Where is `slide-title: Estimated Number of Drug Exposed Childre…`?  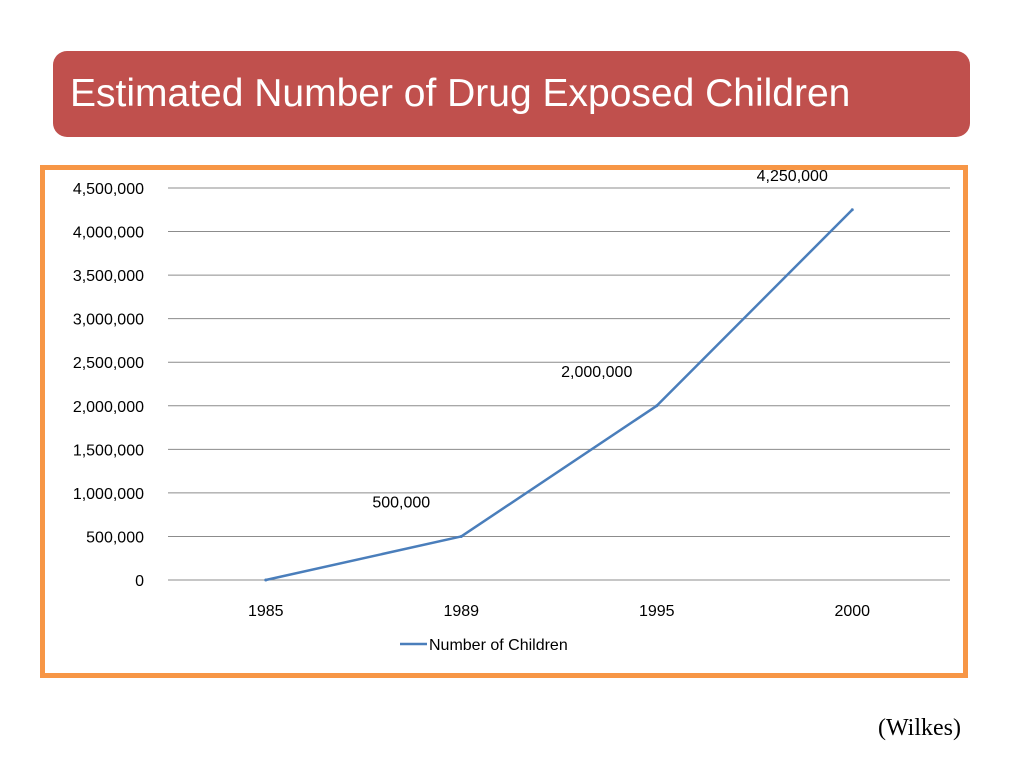
slide-title: Estimated Number of Drug Exposed Childre… is located at coordinates (460, 93).